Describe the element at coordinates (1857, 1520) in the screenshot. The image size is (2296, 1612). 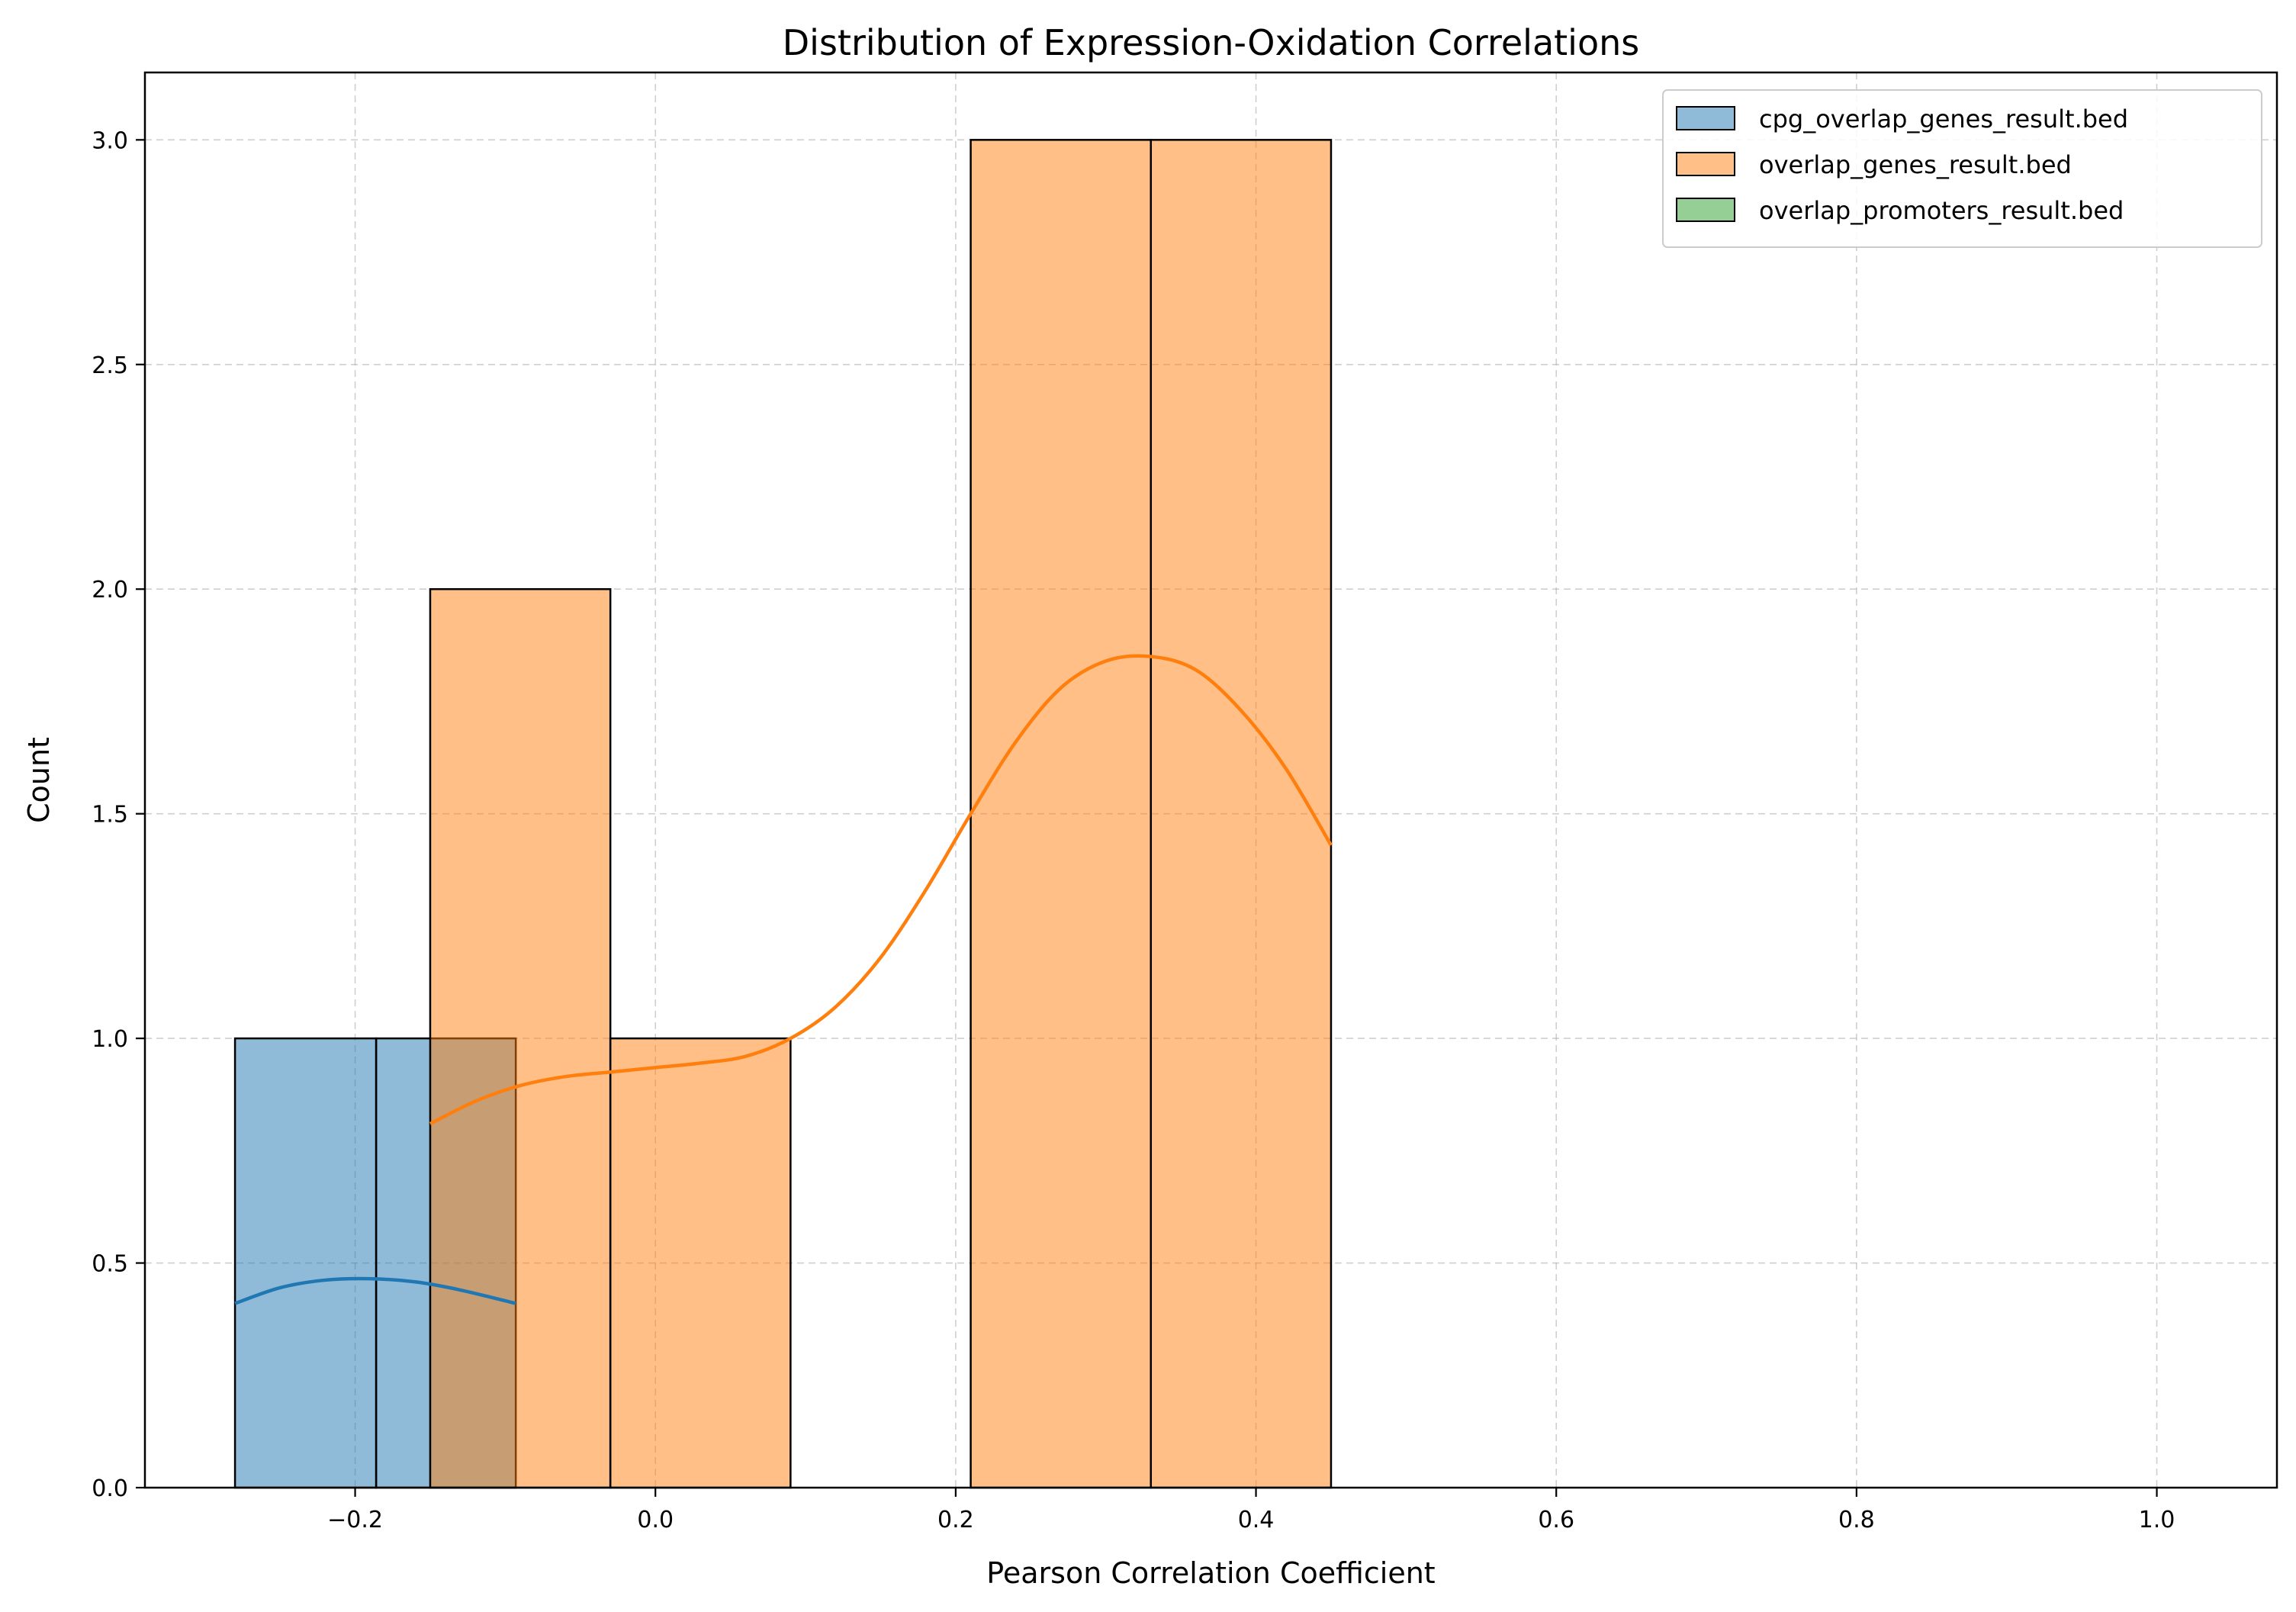
I see `x-tick-label: 0.8` at that location.